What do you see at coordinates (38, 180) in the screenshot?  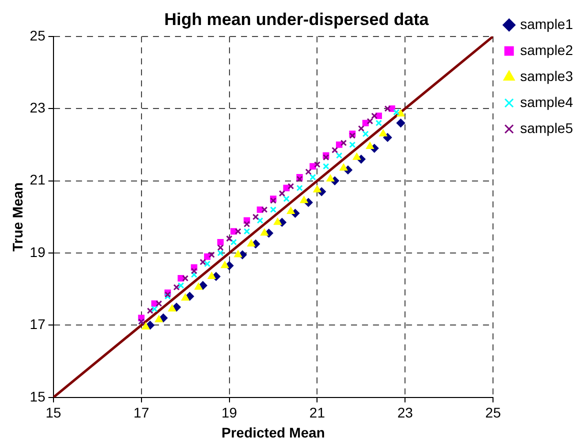 I see `y-tick-label: 21` at bounding box center [38, 180].